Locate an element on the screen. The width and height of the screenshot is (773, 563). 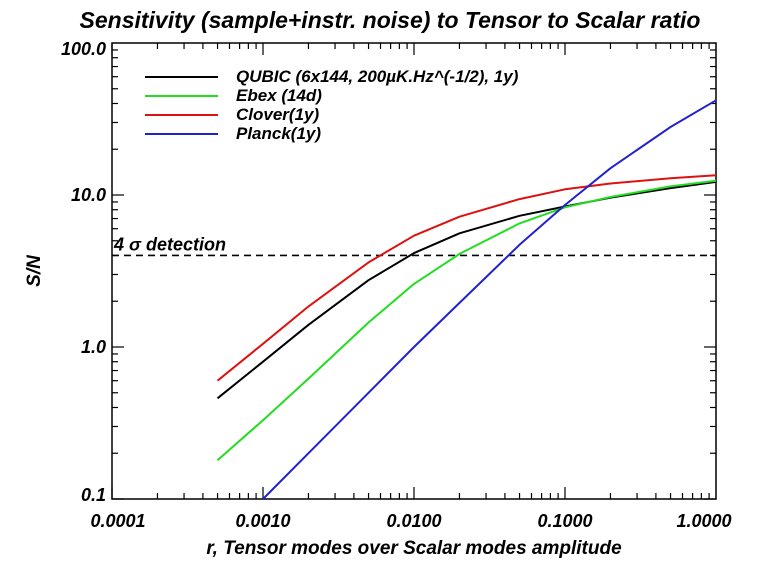
legend-label: Clover(1y) is located at coordinates (277, 114).